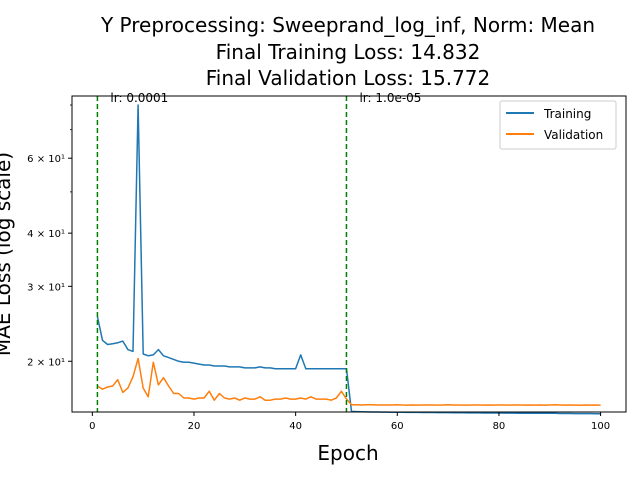  Describe the element at coordinates (295, 426) in the screenshot. I see `x-tick-label: 40` at that location.